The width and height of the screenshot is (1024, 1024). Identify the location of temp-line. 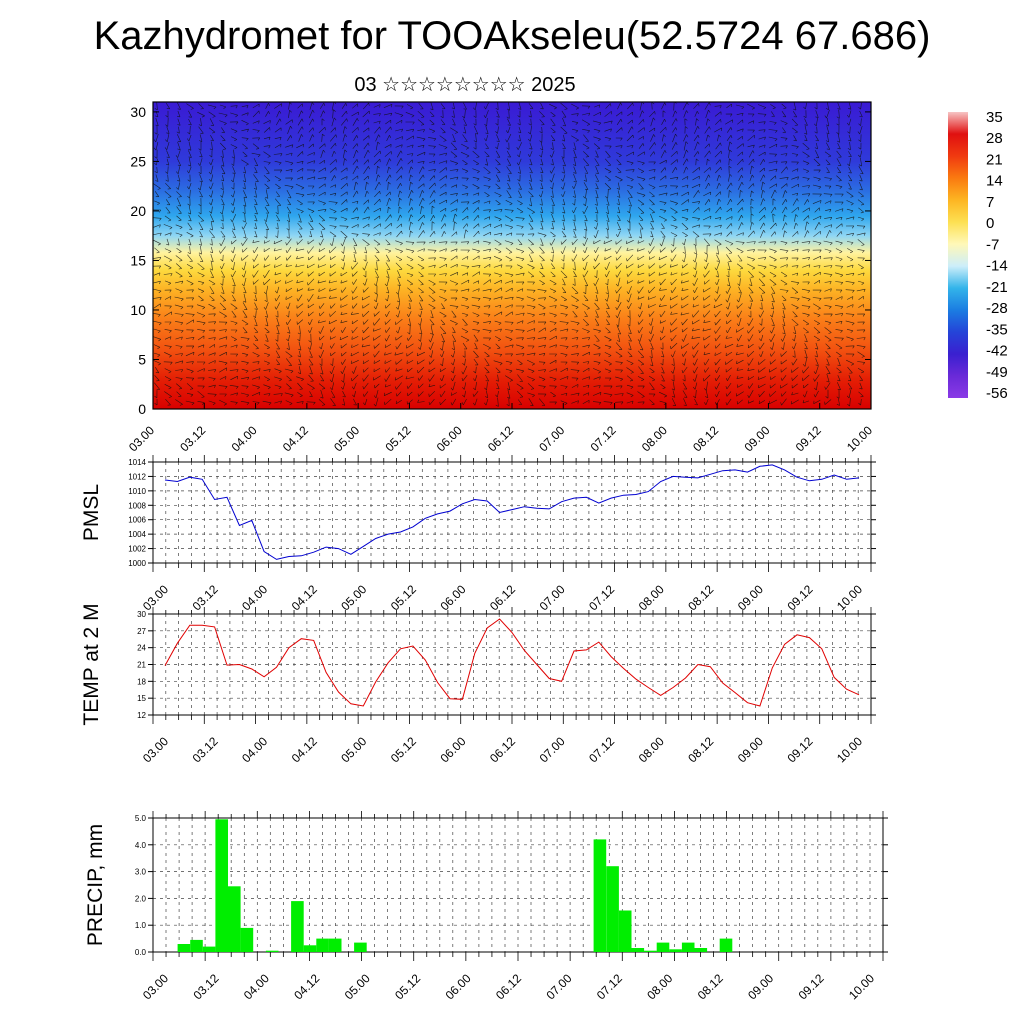
(512, 662).